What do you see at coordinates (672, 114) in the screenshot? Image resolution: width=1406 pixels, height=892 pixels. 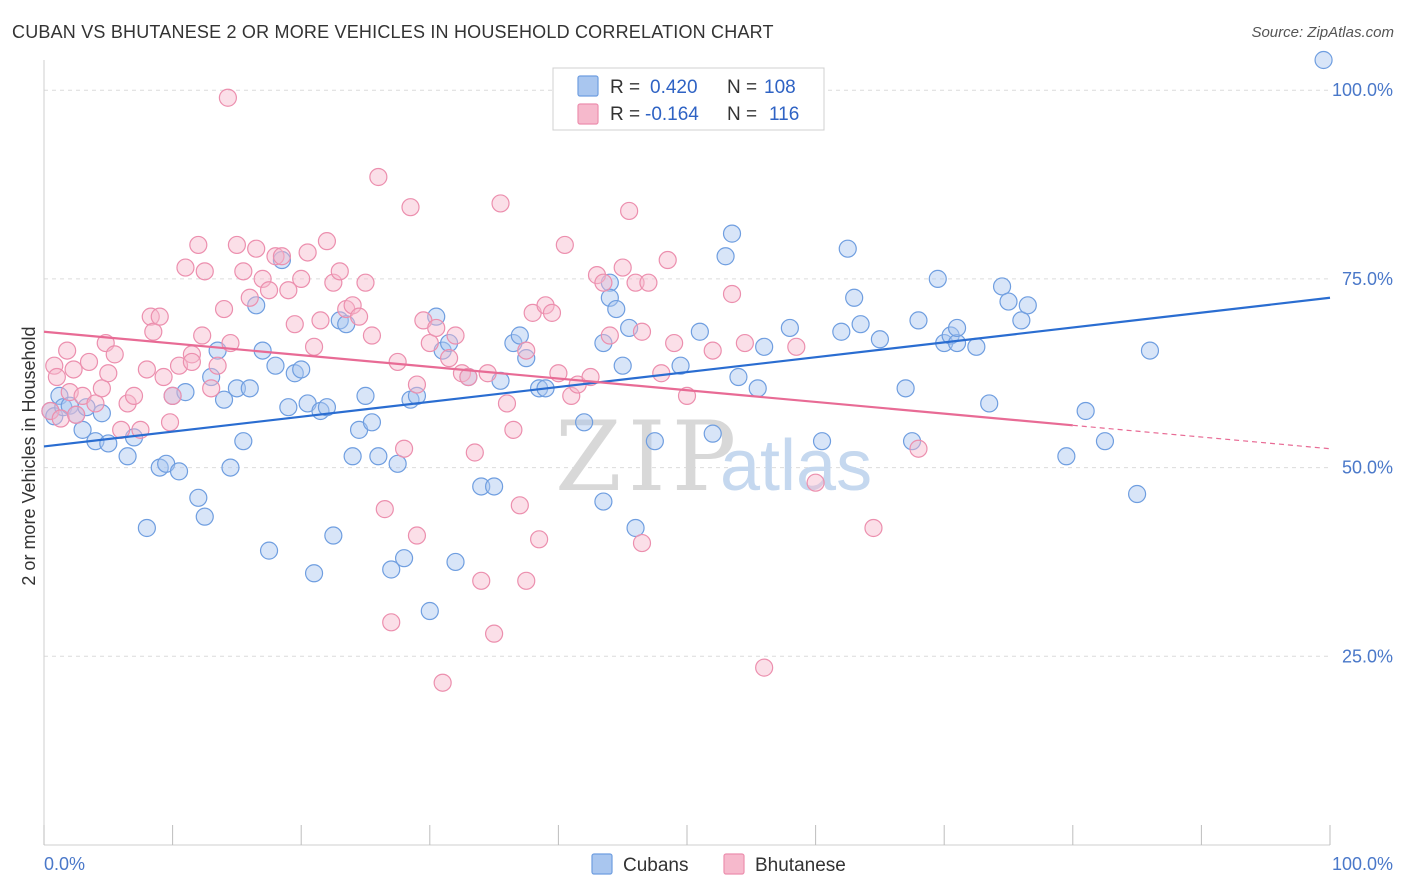 I see `legend-r-value-bhutanese: -0.164` at bounding box center [672, 114].